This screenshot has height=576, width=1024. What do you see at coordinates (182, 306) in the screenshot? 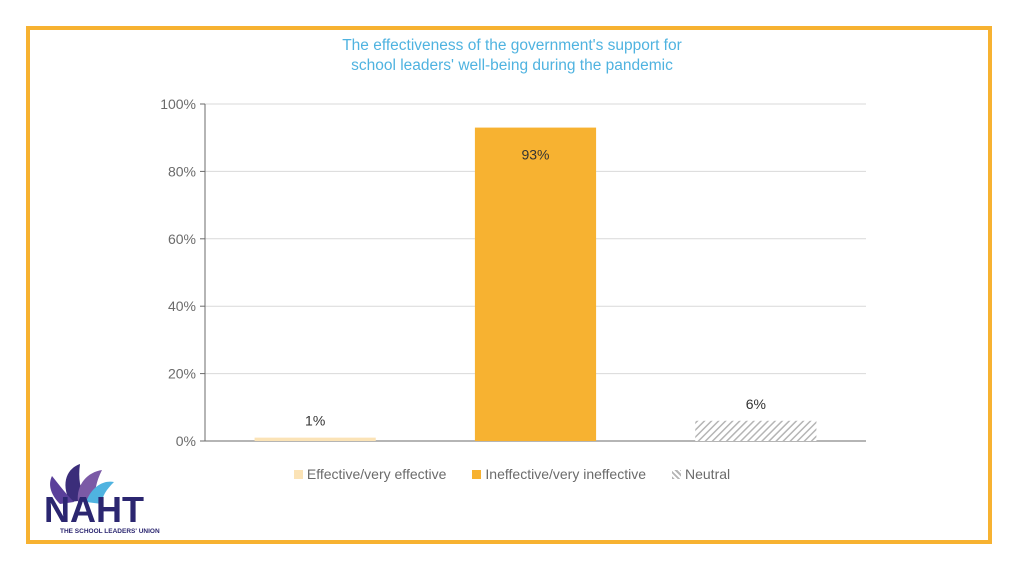
I see `y-tick-label: 40%` at bounding box center [182, 306].